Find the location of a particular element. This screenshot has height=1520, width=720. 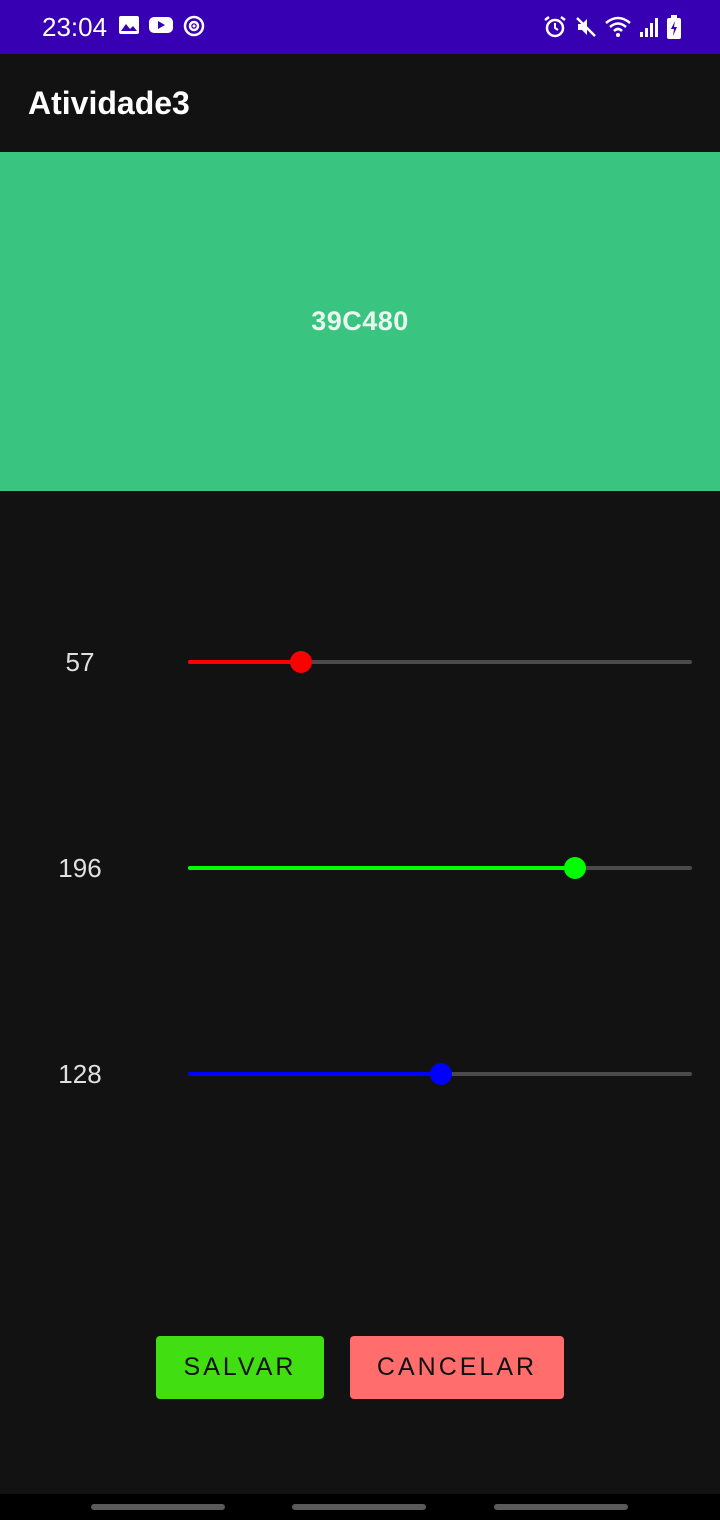

red-slider-row: 57 is located at coordinates (360, 662).